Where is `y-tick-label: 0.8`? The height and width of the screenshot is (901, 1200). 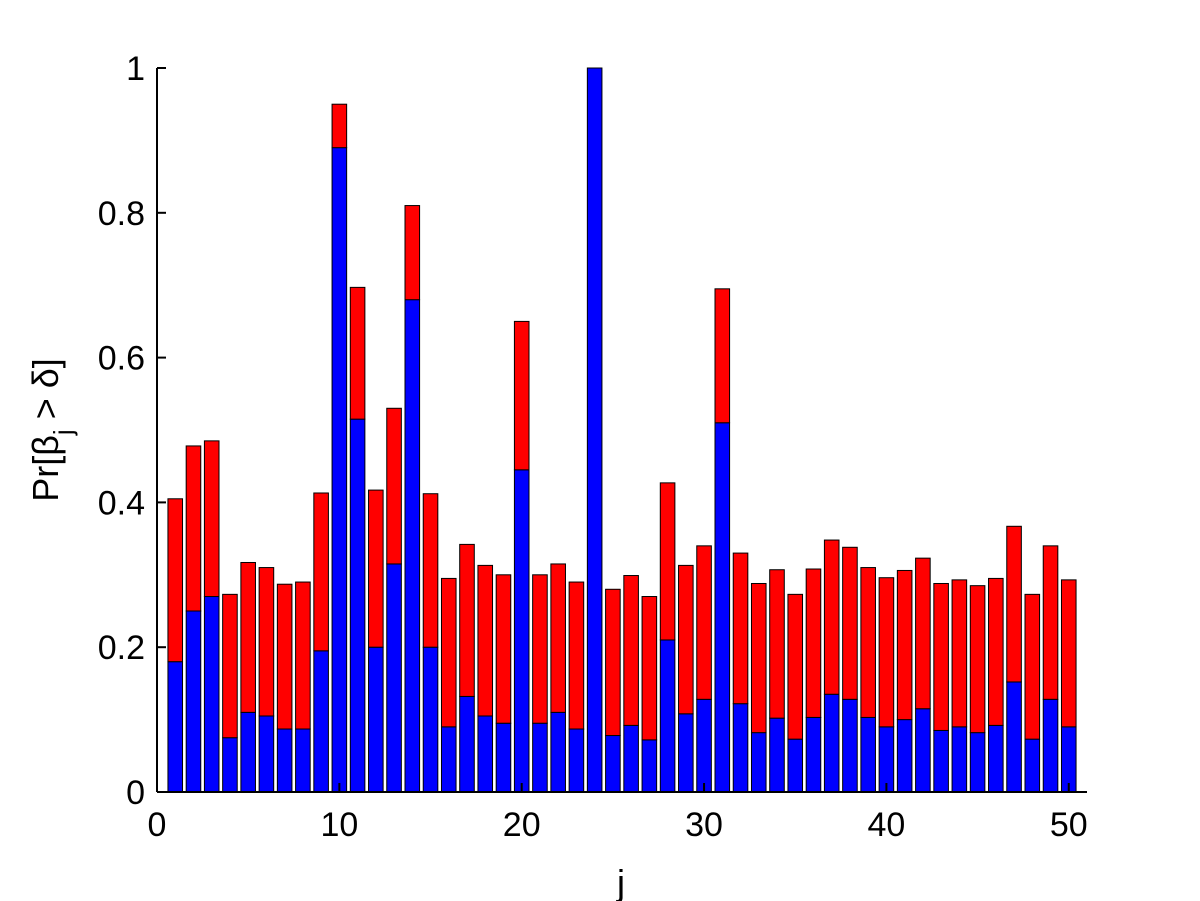
y-tick-label: 0.8 is located at coordinates (121, 214).